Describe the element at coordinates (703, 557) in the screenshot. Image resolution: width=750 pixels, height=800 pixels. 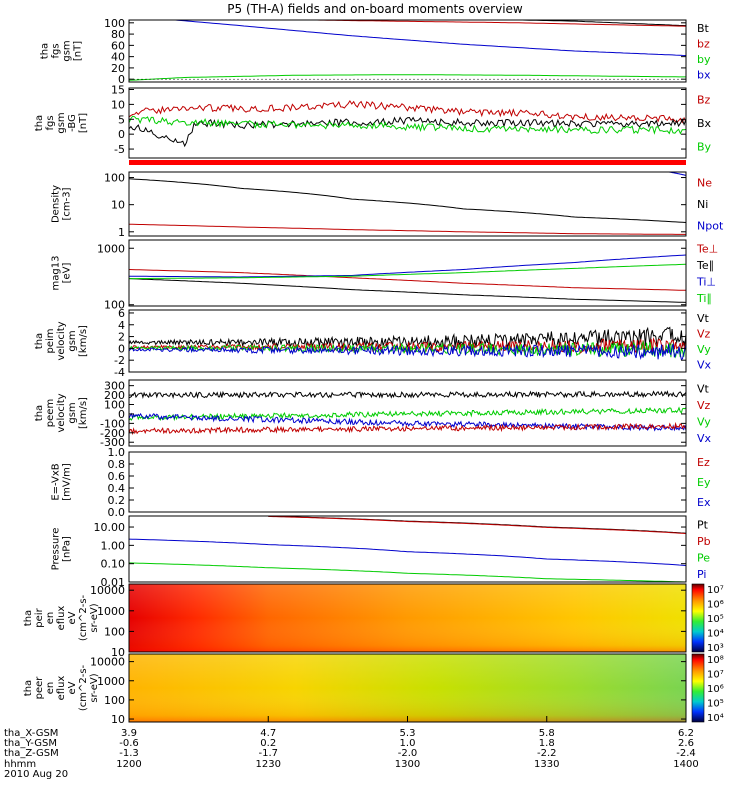
I see `legend-p8-2: Pe` at that location.